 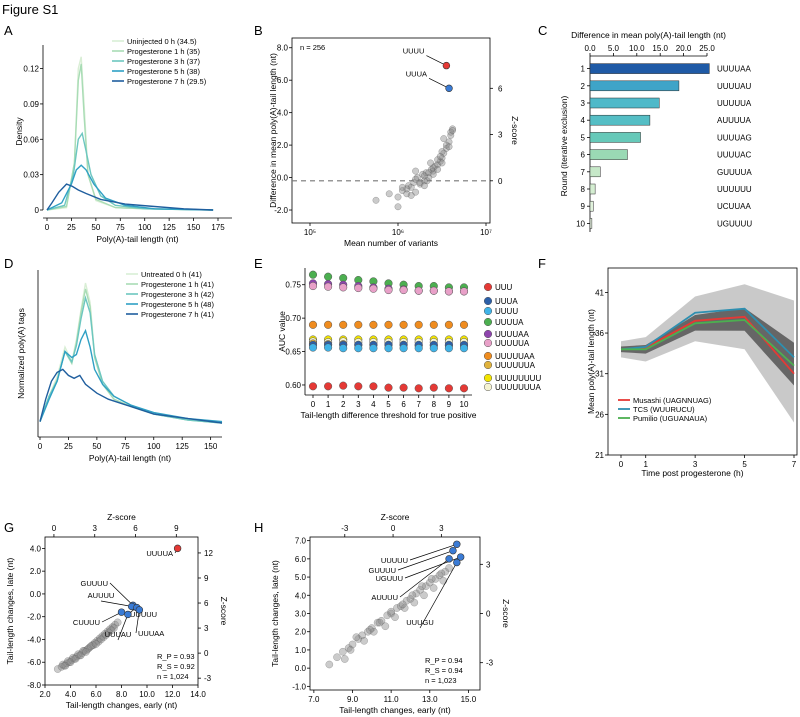 I want to click on x2-tick-label: 6, so click(x=135, y=528).